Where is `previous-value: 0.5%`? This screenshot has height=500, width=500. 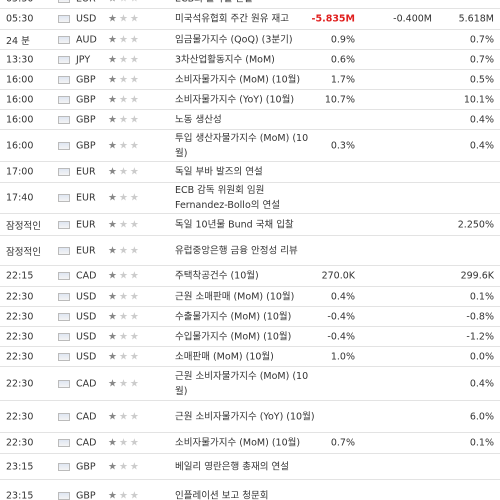 previous-value: 0.5% is located at coordinates (481, 79).